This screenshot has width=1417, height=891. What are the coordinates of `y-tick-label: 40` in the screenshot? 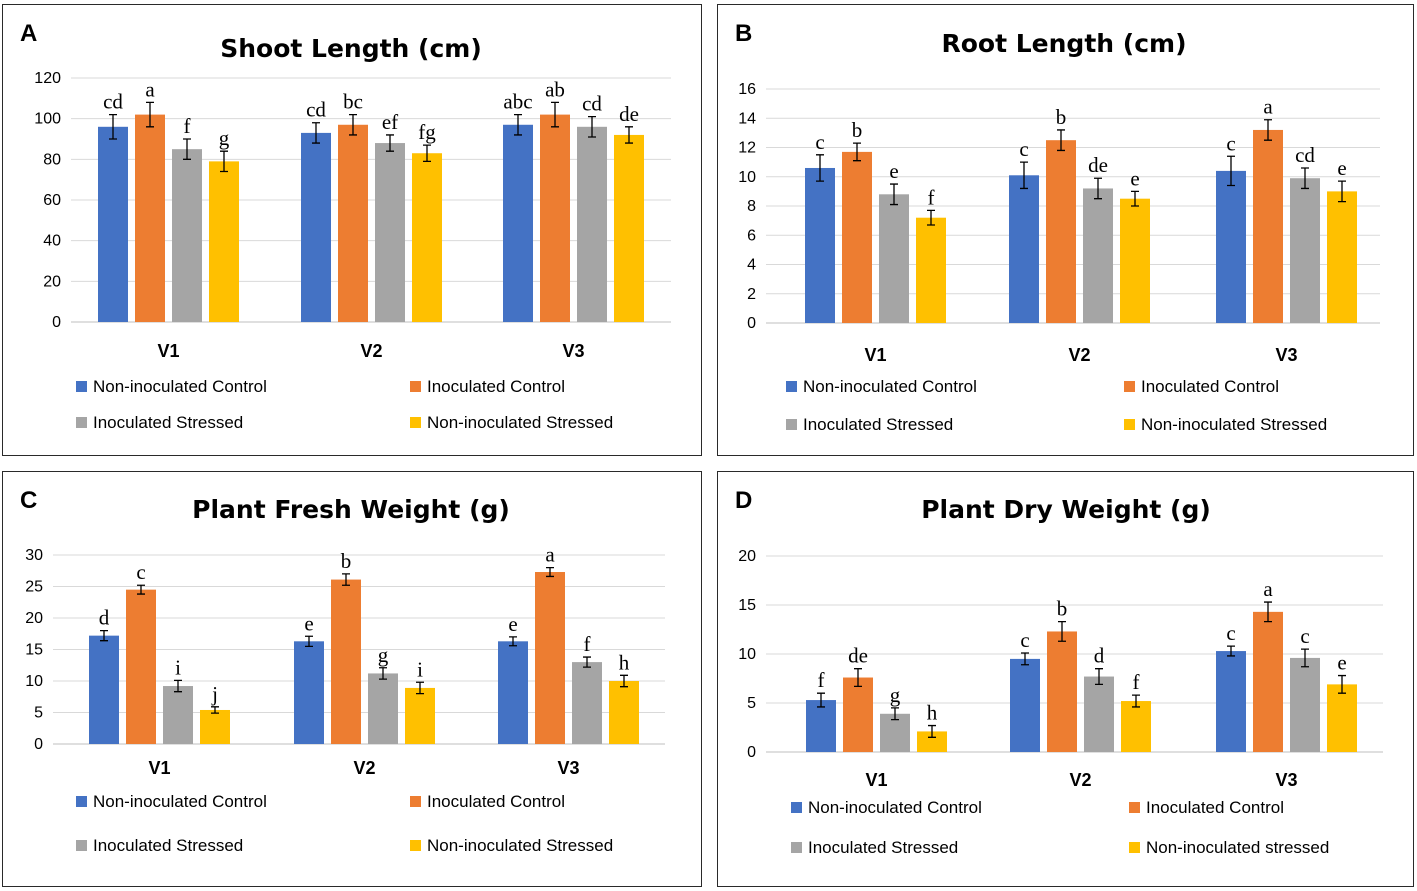 It's located at (52, 241).